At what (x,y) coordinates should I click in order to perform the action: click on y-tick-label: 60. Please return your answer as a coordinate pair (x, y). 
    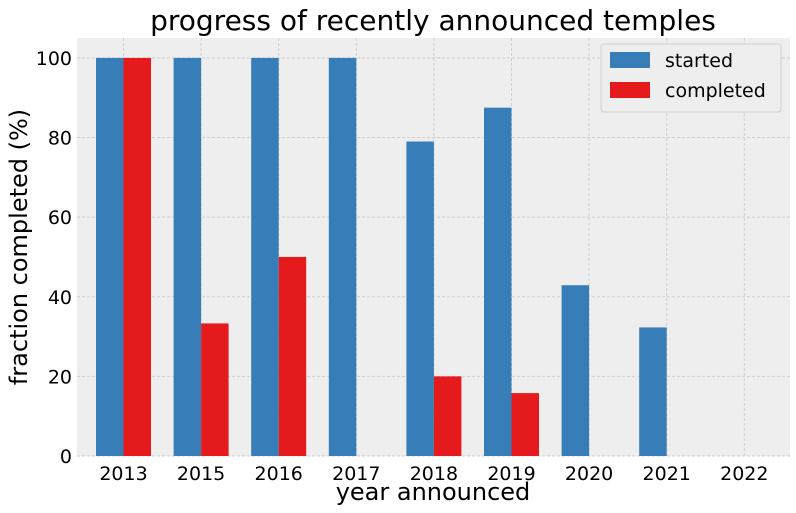
    Looking at the image, I should click on (60, 218).